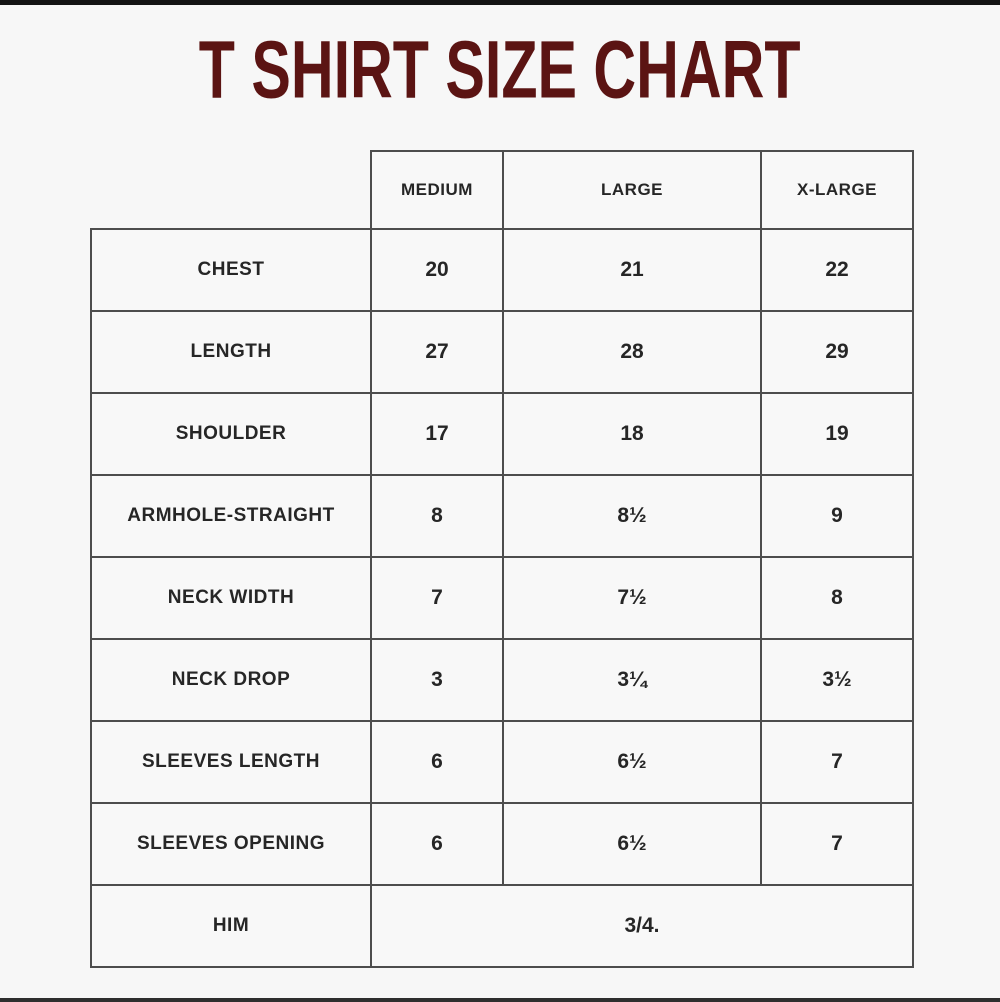 The image size is (1000, 1002). What do you see at coordinates (837, 270) in the screenshot?
I see `cell-value: 22` at bounding box center [837, 270].